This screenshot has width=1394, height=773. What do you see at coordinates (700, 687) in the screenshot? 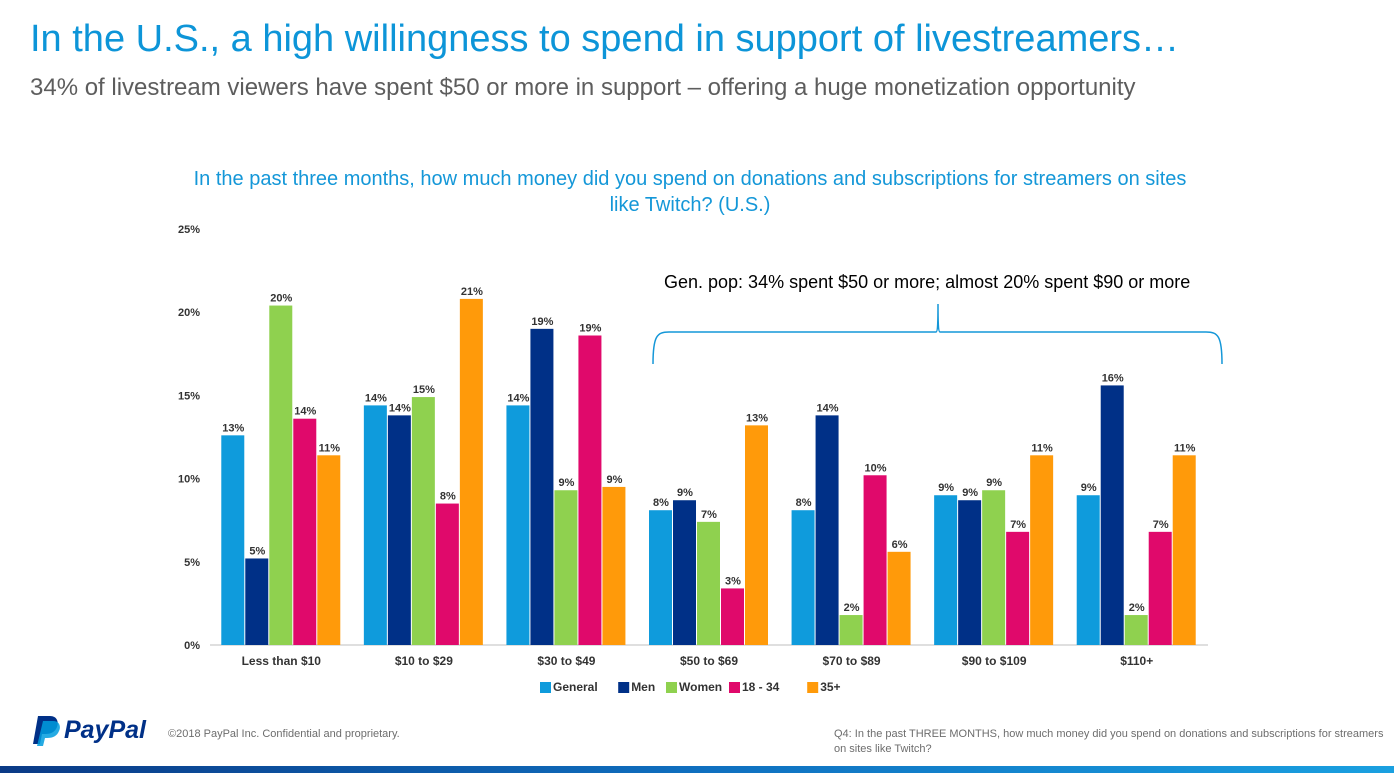
I see `legend-label-women: Women` at bounding box center [700, 687].